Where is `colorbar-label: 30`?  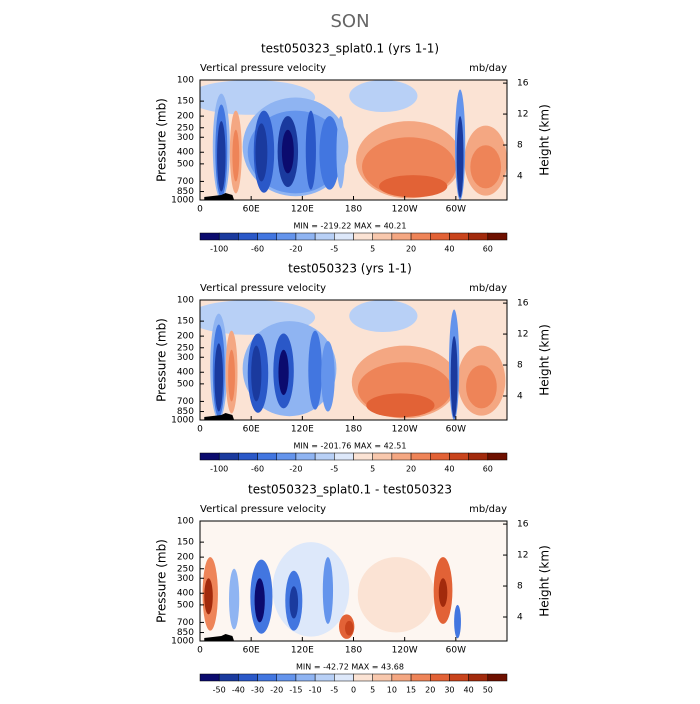
colorbar-label: 30 is located at coordinates (449, 690).